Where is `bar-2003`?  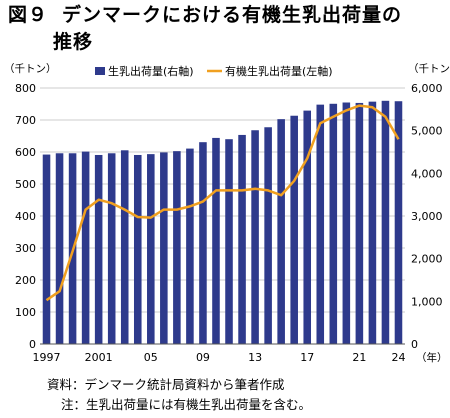 bar-2003 is located at coordinates (124, 247).